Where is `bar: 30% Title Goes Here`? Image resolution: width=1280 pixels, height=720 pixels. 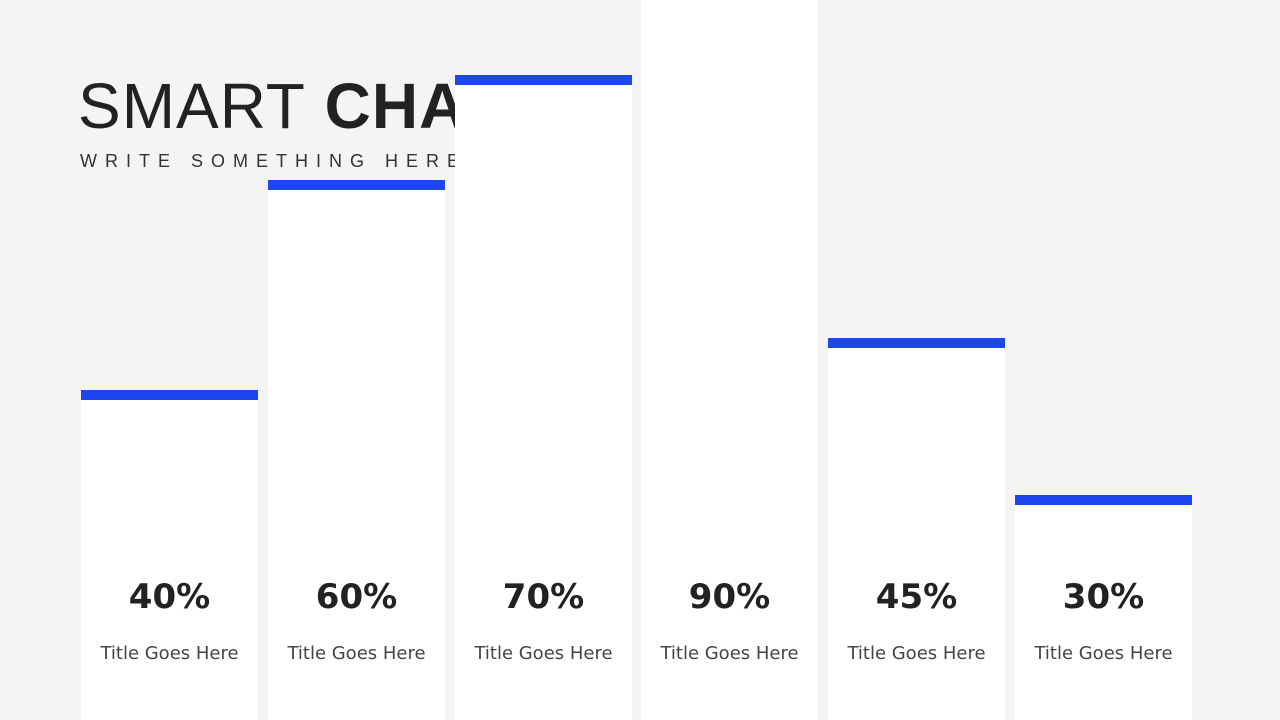
bar: 30% Title Goes Here is located at coordinates (1103, 607).